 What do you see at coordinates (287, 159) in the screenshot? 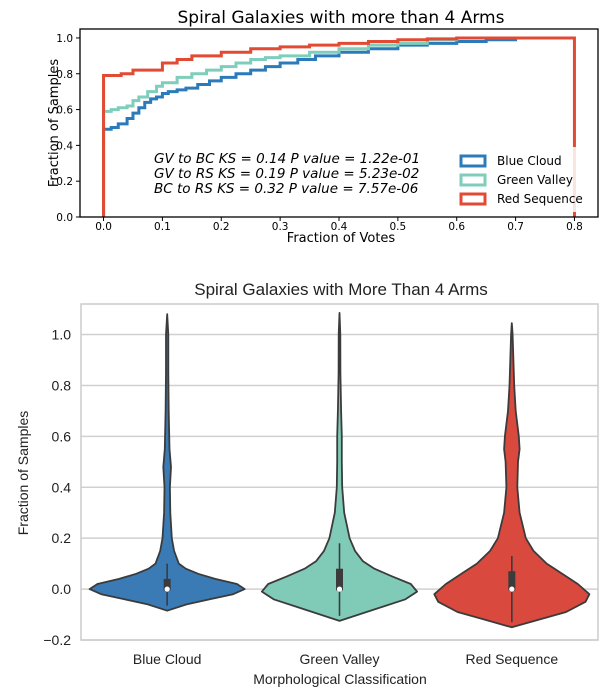
I see `ks-annotation-gv-bc: GV to BC KS = 0.14 P value = 1.22e-01` at bounding box center [287, 159].